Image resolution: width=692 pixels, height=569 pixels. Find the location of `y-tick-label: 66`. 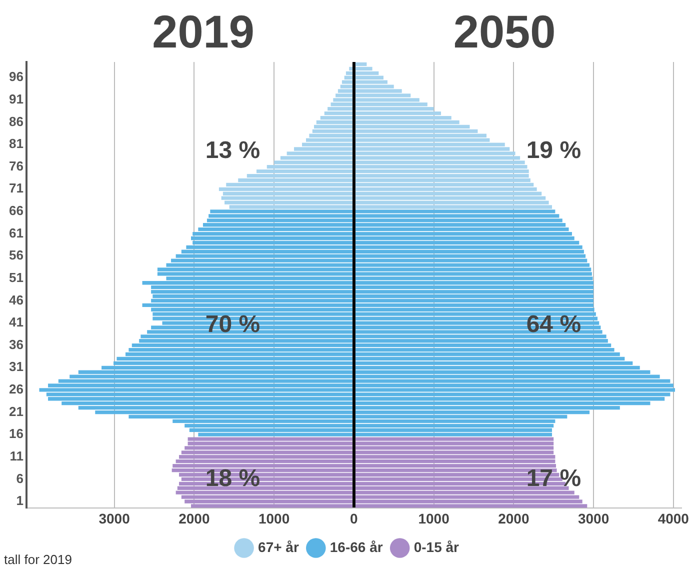

y-tick-label: 66 is located at coordinates (16, 210).